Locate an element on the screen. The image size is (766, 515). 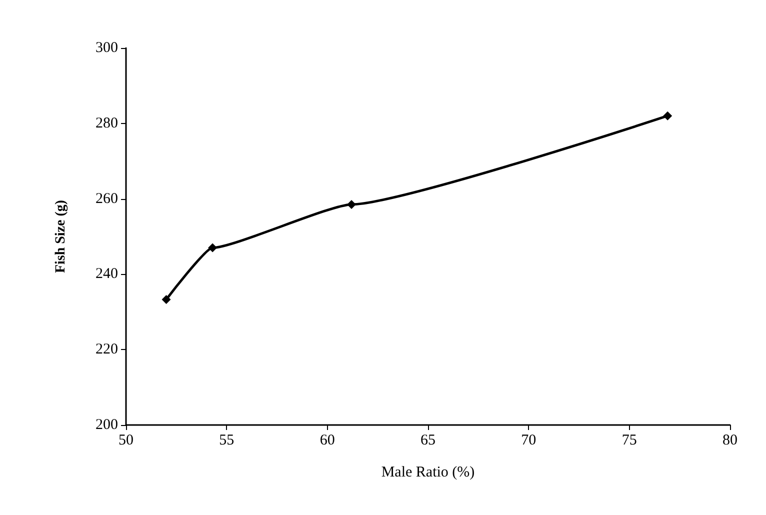
x-tick-label: 55 is located at coordinates (226, 440).